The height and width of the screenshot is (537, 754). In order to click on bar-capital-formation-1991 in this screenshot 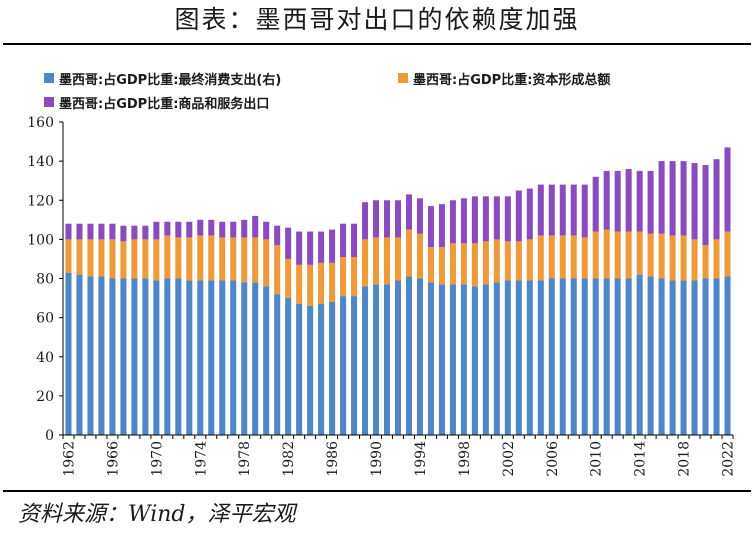, I will do `click(387, 261)`.